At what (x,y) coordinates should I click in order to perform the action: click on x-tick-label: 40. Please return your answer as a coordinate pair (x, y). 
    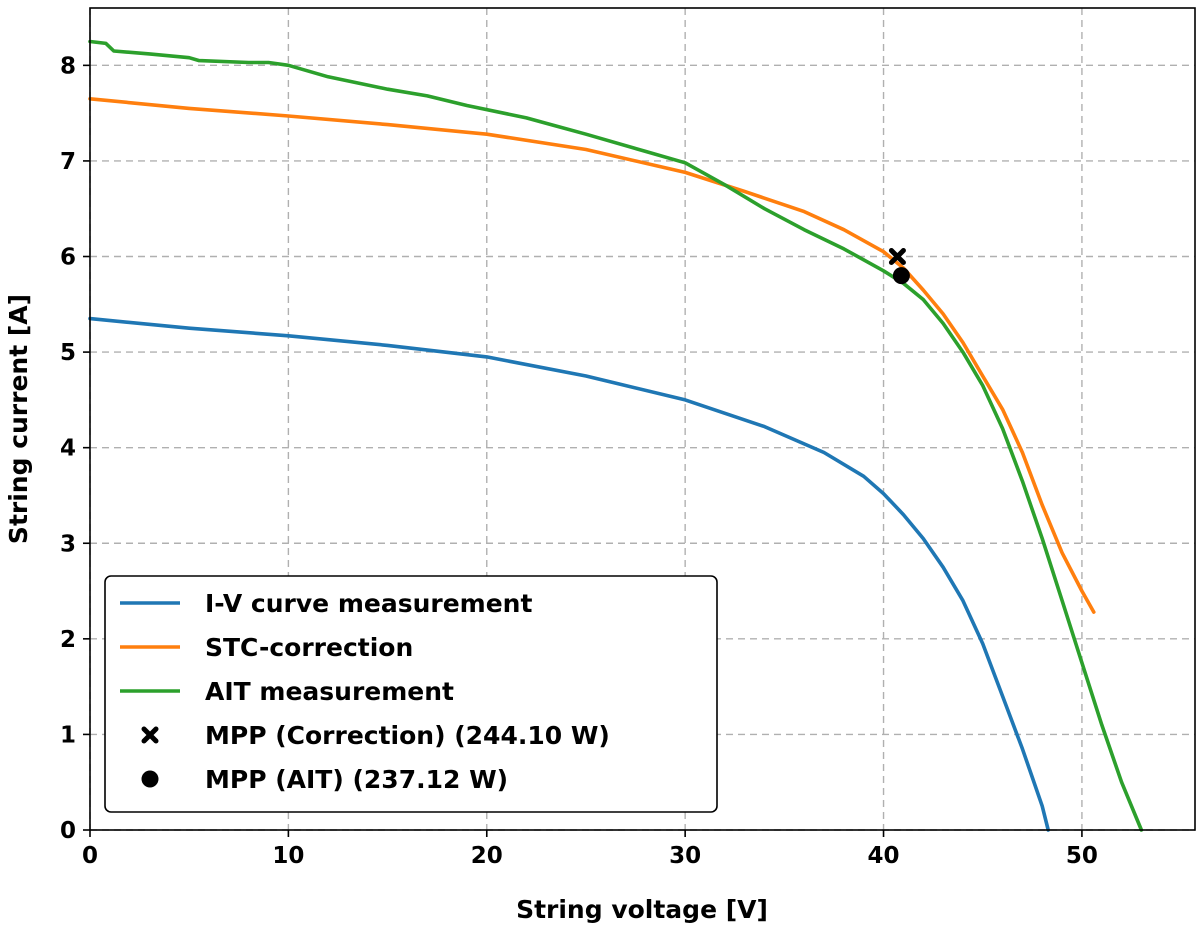
    Looking at the image, I should click on (884, 856).